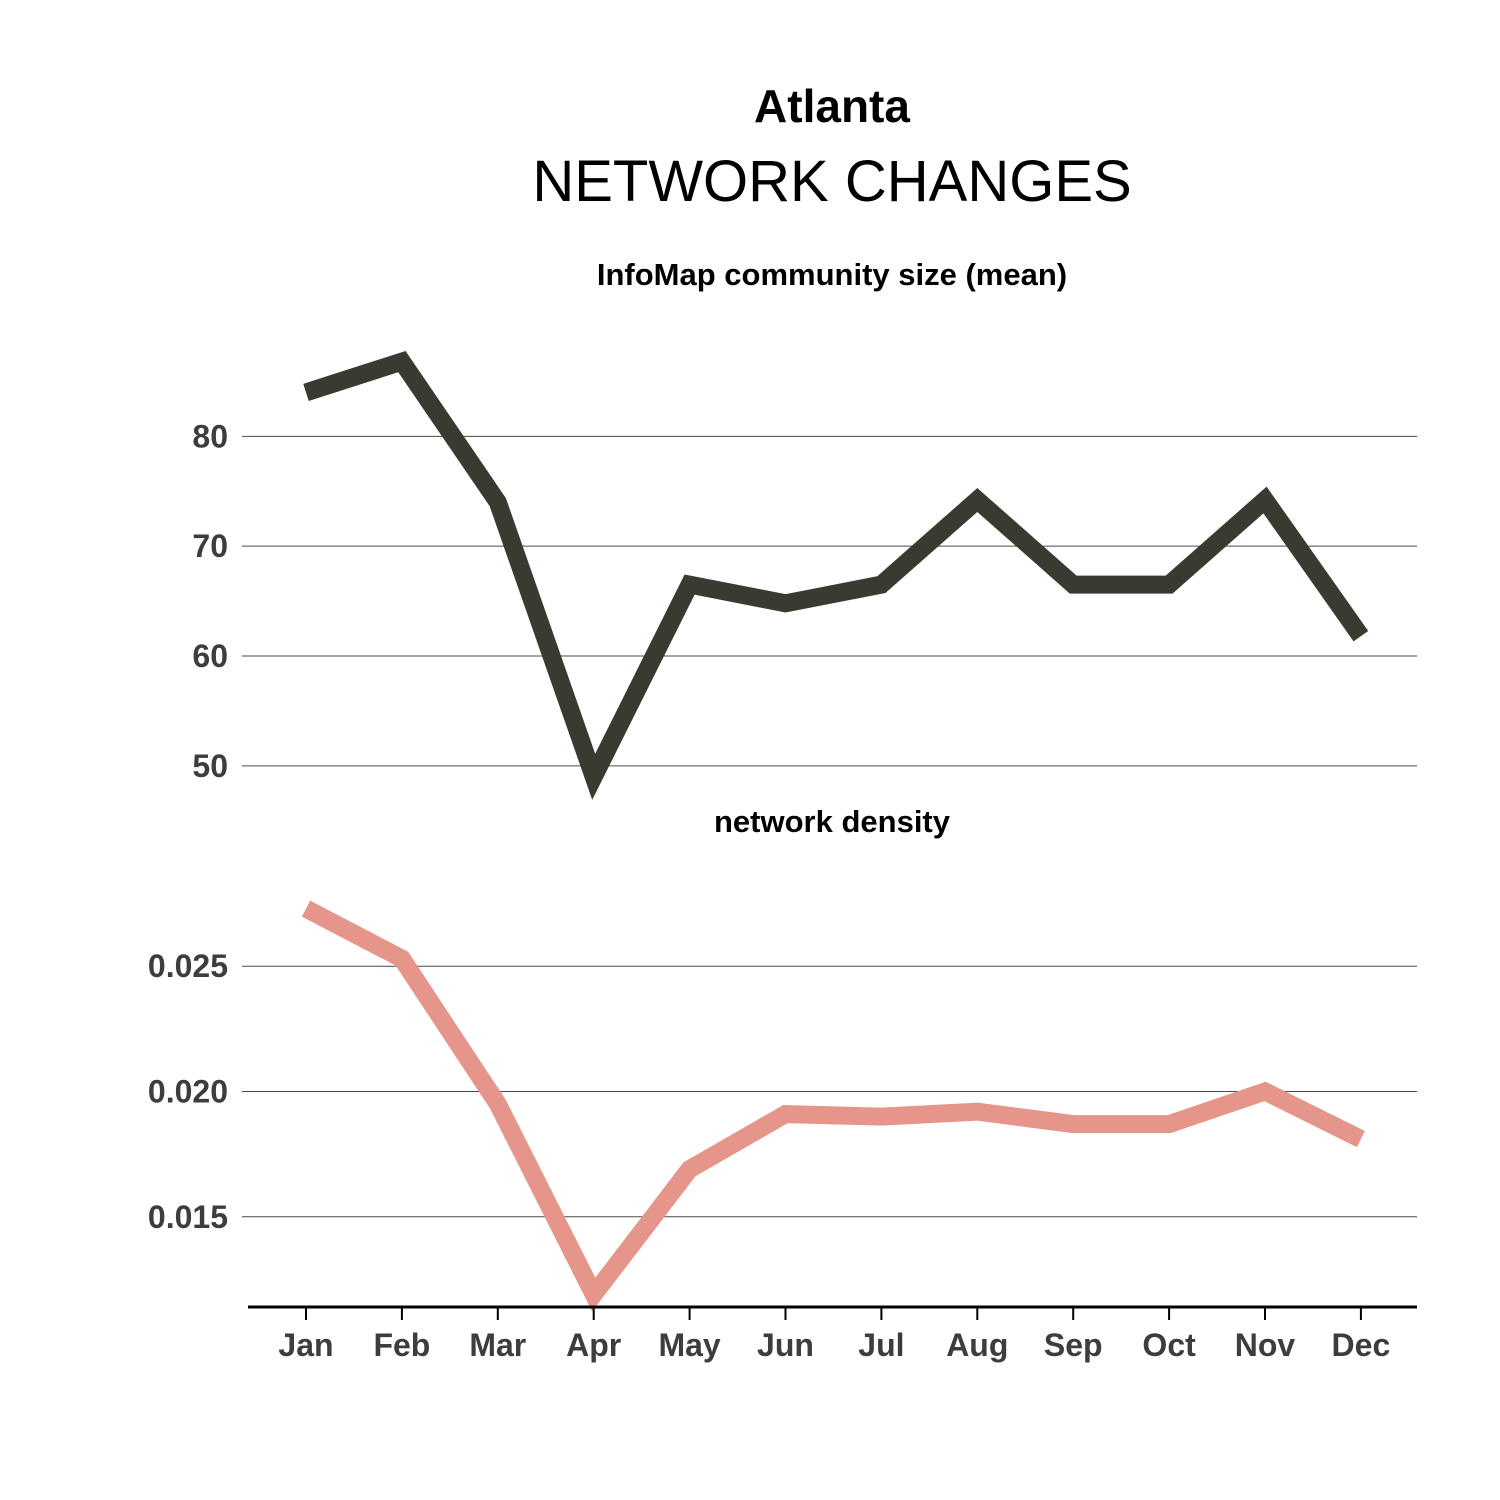  Describe the element at coordinates (305, 1345) in the screenshot. I see `x-tick-label: Jan` at that location.